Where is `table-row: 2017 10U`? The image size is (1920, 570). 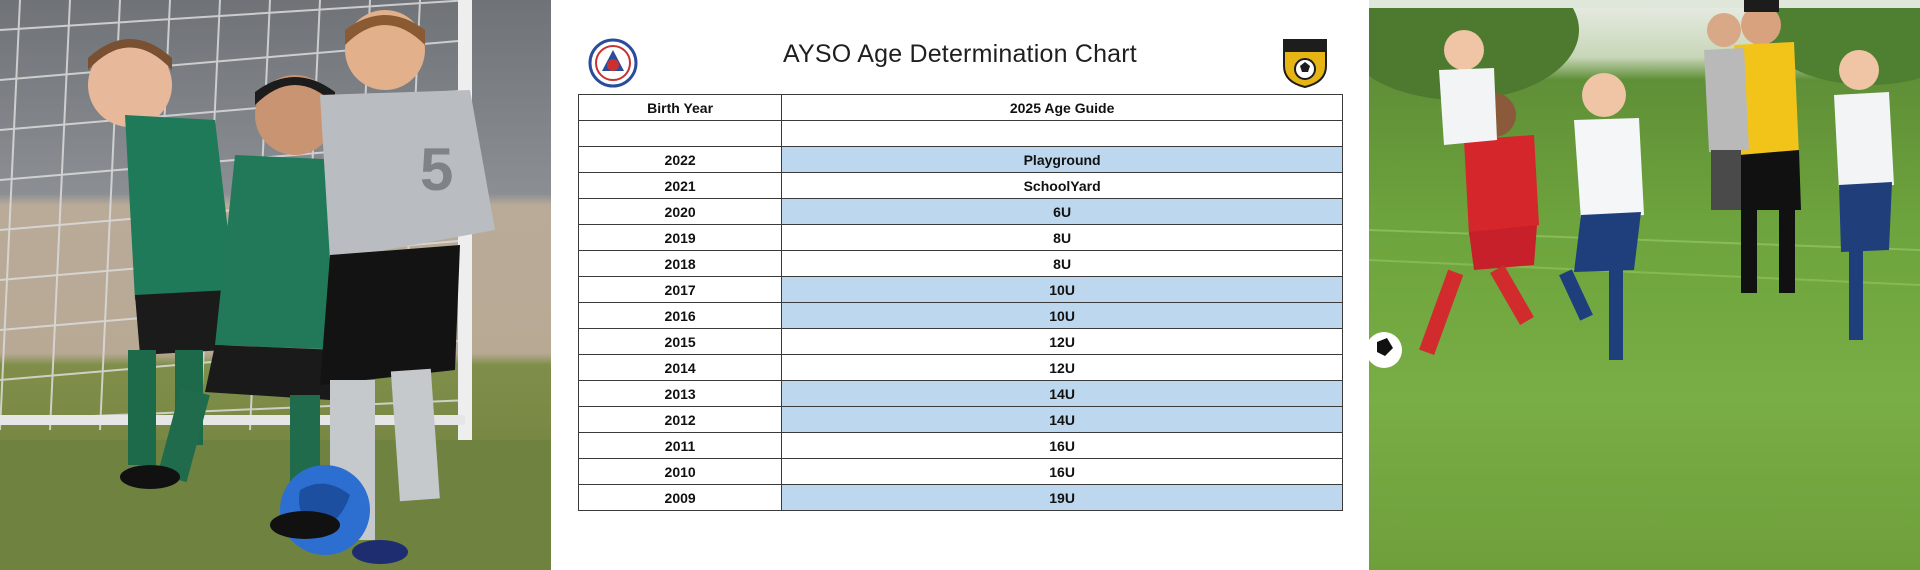
table-row: 2017 10U is located at coordinates (960, 289).